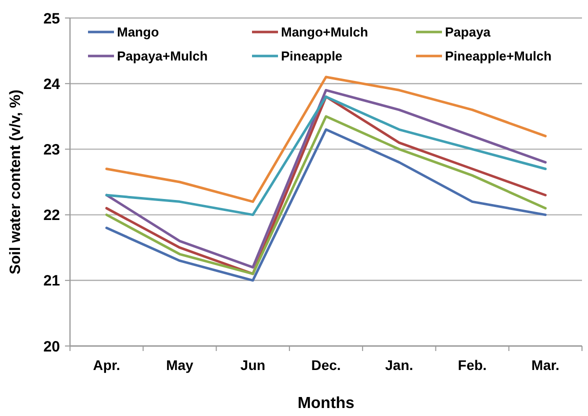 This screenshot has height=416, width=588. What do you see at coordinates (399, 365) in the screenshot?
I see `x-tick-label: Jan.` at bounding box center [399, 365].